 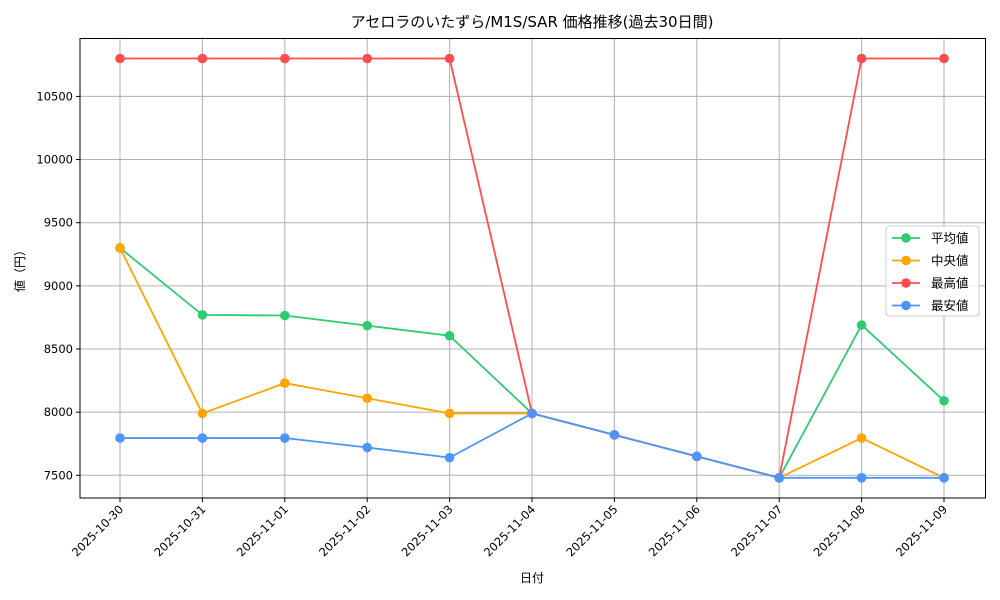 I want to click on legend-box, so click(x=932, y=271).